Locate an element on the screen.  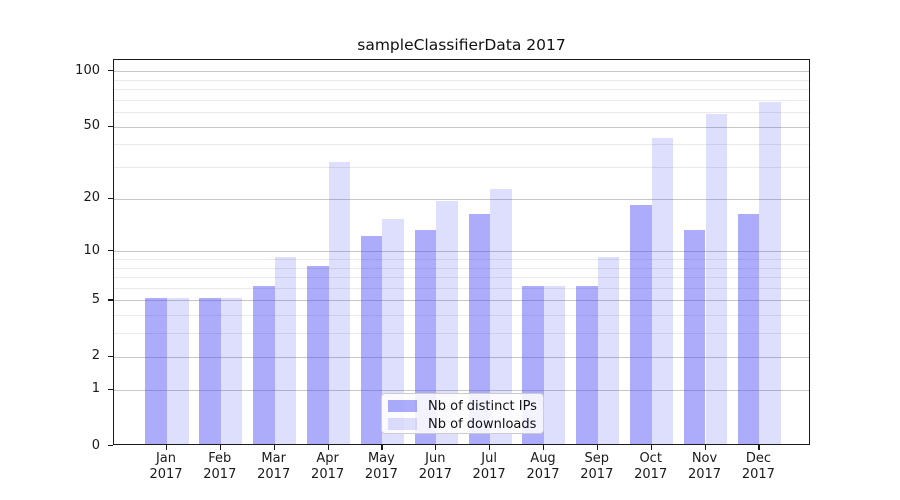
bar-downloads-may is located at coordinates (393, 331).